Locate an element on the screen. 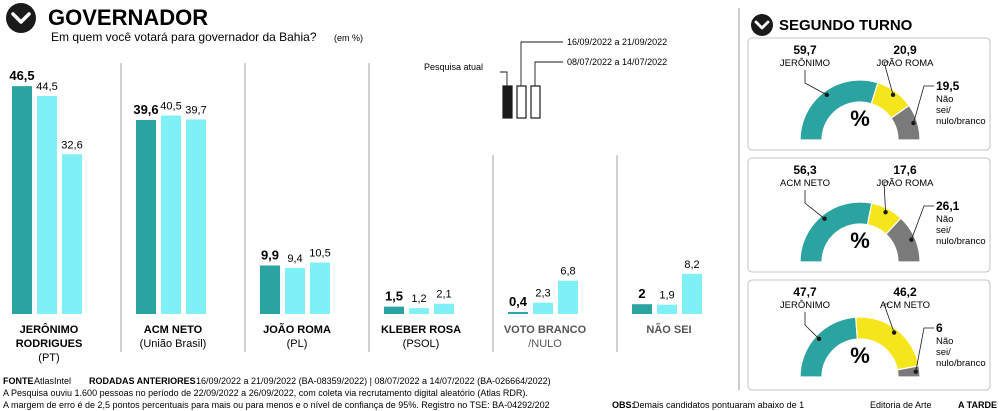  slice-value: 20,9 is located at coordinates (905, 50).